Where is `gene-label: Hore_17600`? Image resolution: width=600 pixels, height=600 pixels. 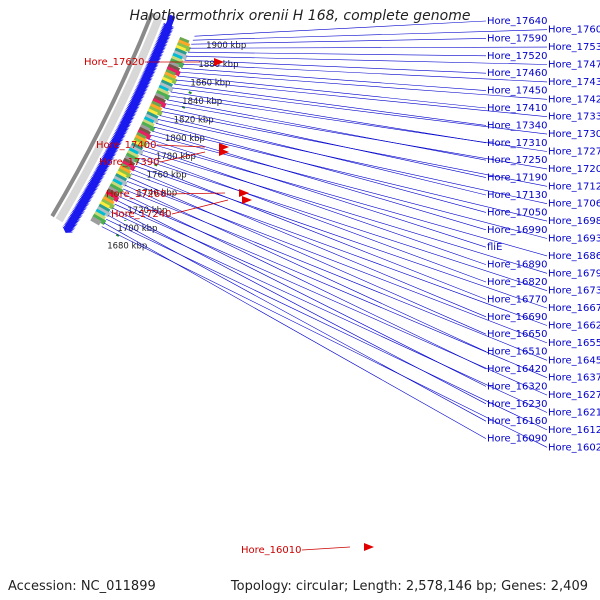 gene-label: Hore_17600 is located at coordinates (574, 30).